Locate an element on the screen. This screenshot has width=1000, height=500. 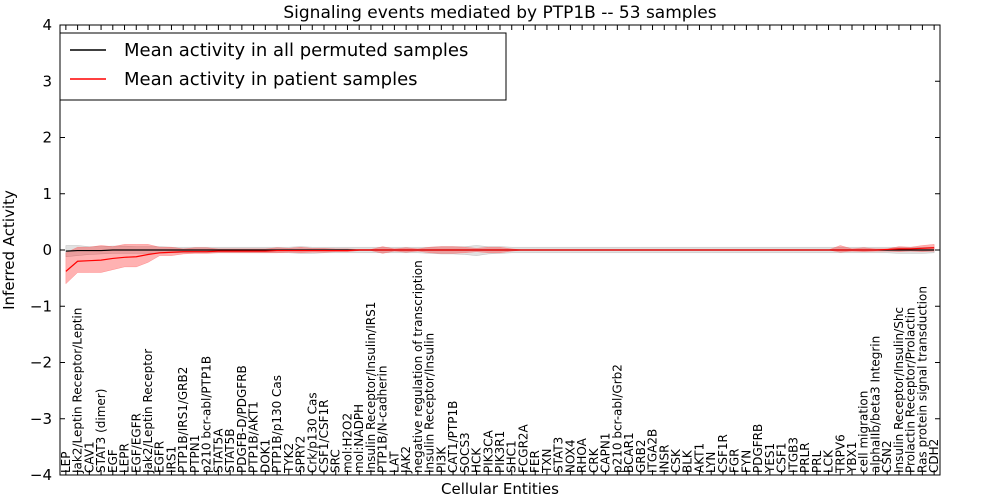
x-tick-label: PIK3R1 is located at coordinates (500, 452).